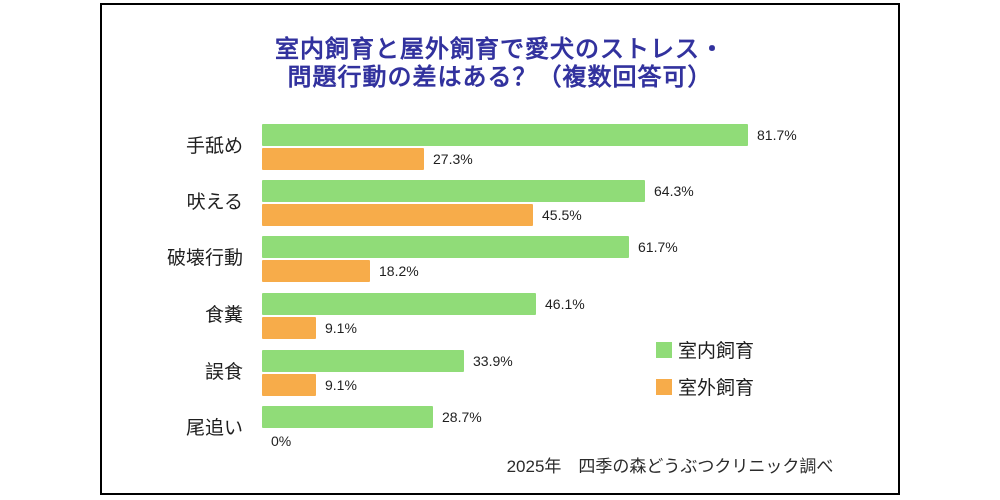 The width and height of the screenshot is (1000, 500). What do you see at coordinates (565, 304) in the screenshot?
I see `bar-value-label: 46.1%` at bounding box center [565, 304].